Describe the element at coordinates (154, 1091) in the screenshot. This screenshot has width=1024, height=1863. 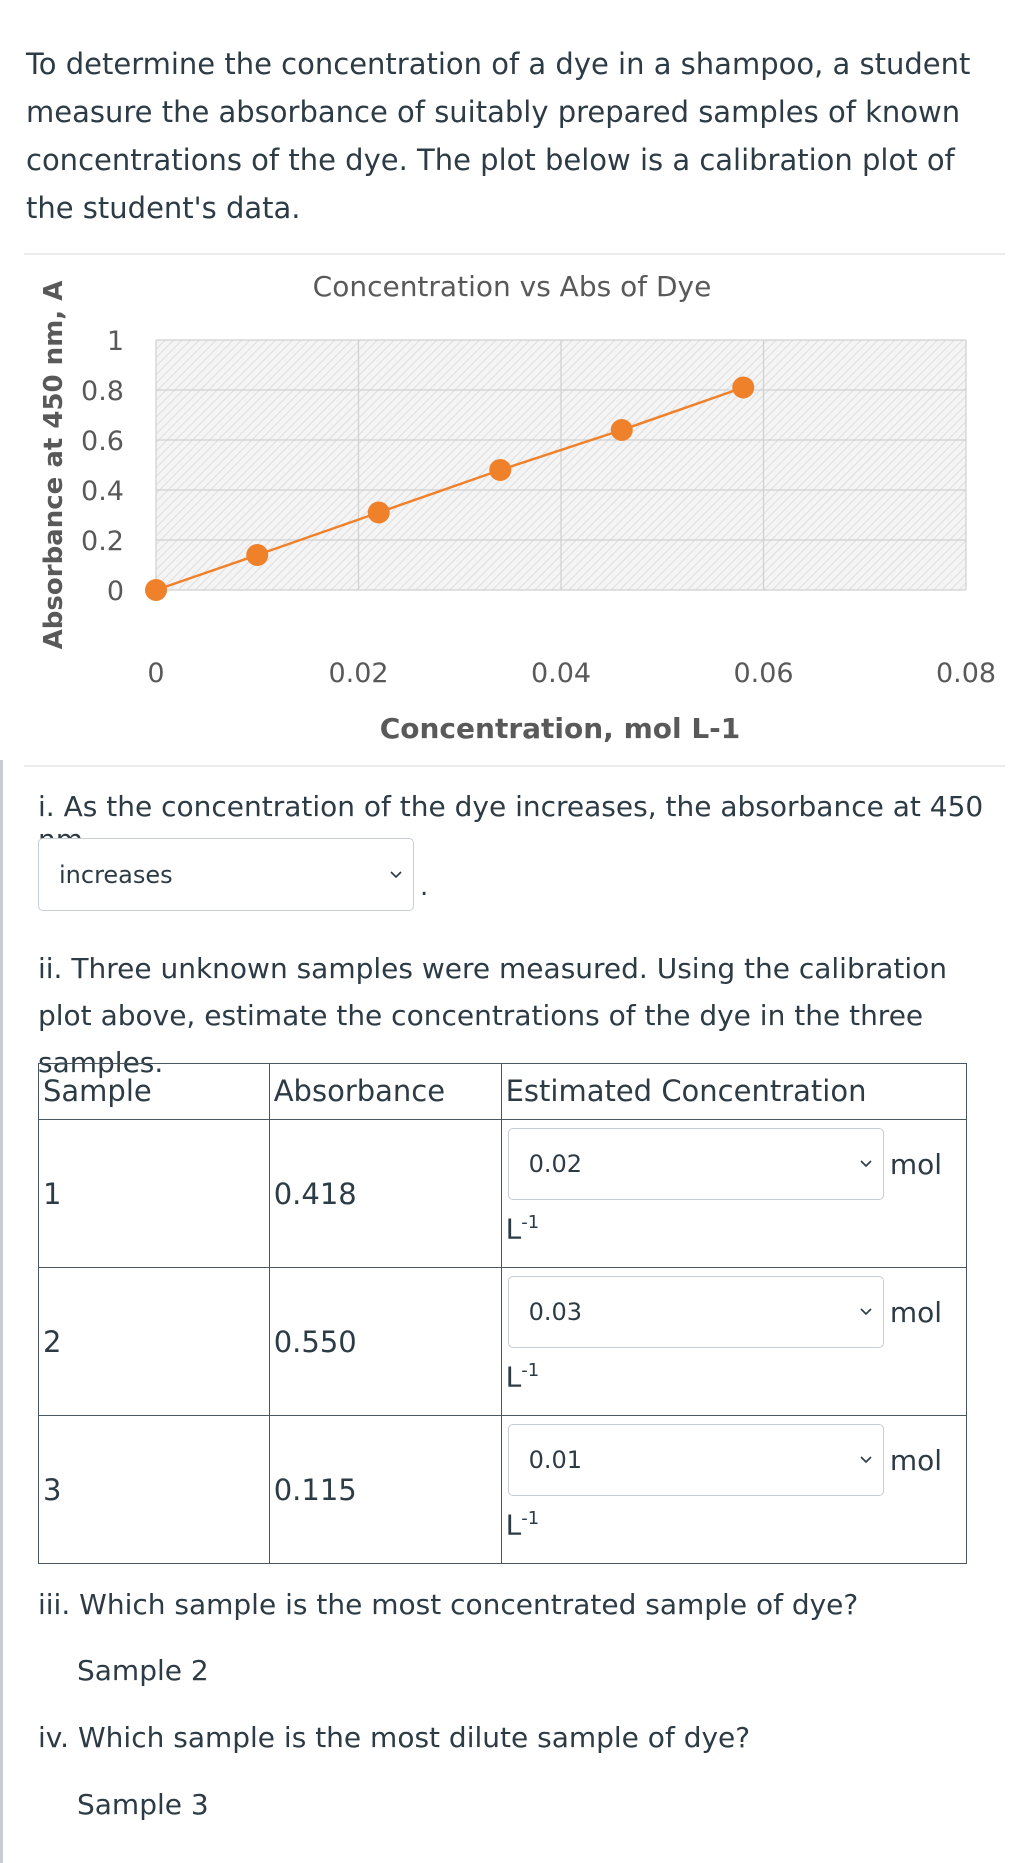
I see `header-sample: Sample` at that location.